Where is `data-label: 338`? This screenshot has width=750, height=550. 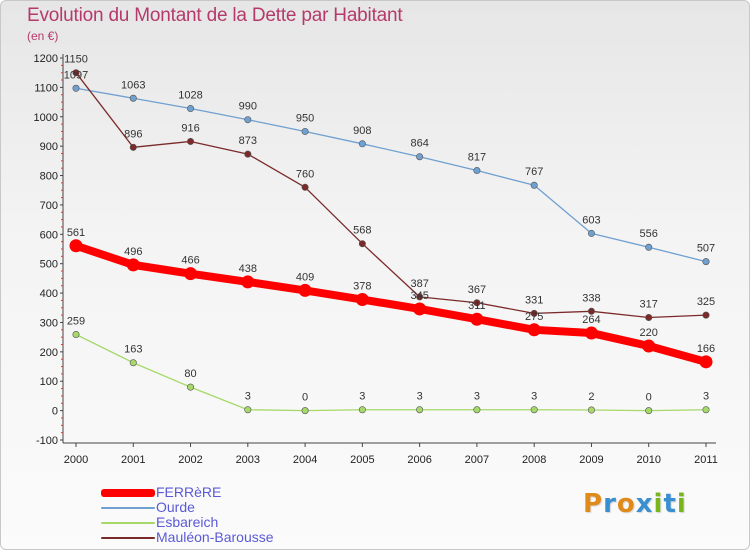 data-label: 338 is located at coordinates (591, 298).